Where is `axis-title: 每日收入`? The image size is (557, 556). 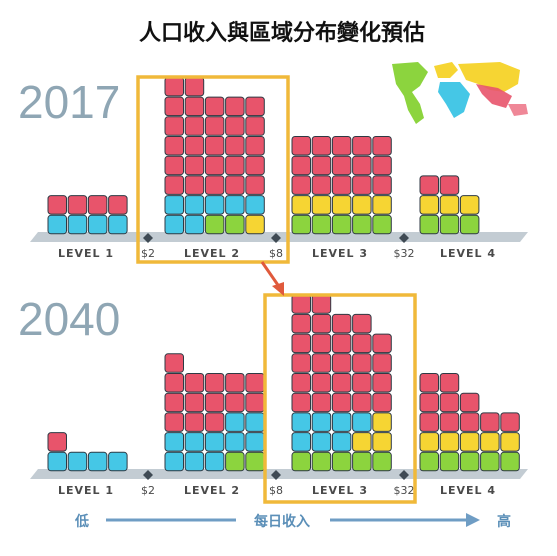
axis-title: 每日收入 is located at coordinates (282, 521).